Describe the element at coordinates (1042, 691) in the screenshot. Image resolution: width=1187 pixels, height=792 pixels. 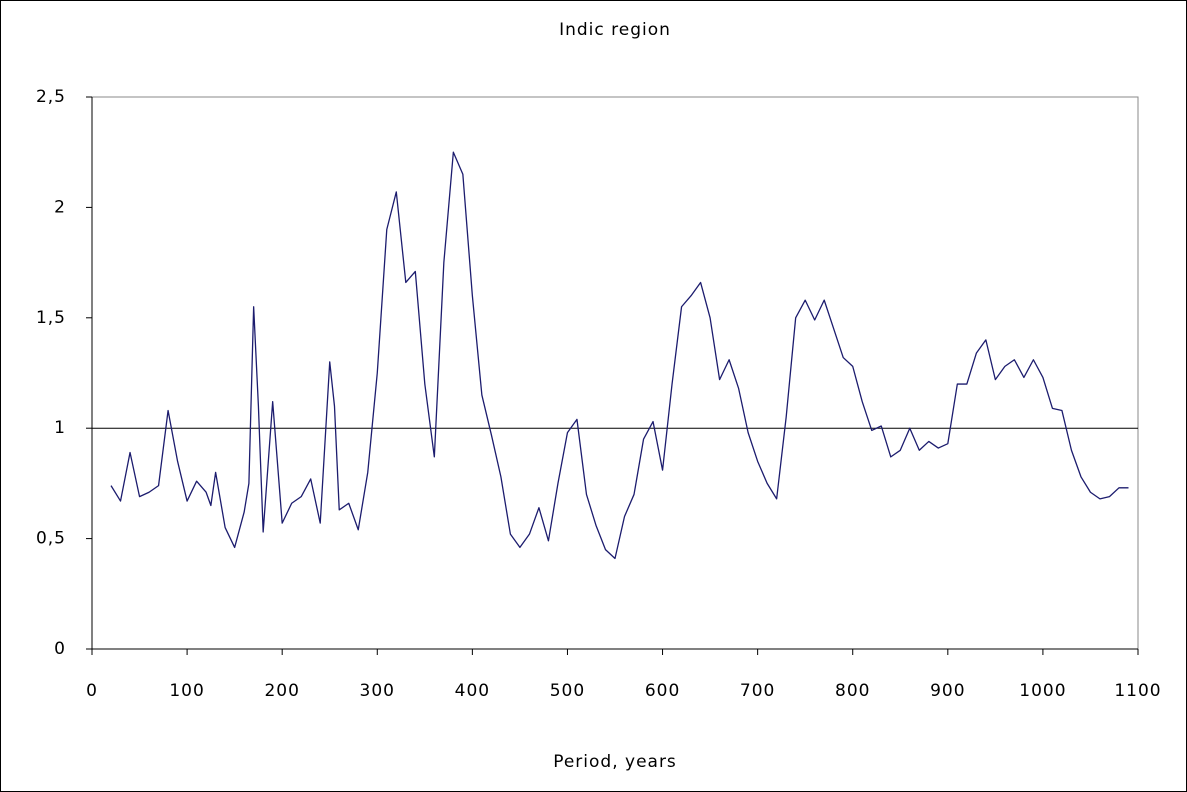
I see `x-tick-label: 1000` at that location.